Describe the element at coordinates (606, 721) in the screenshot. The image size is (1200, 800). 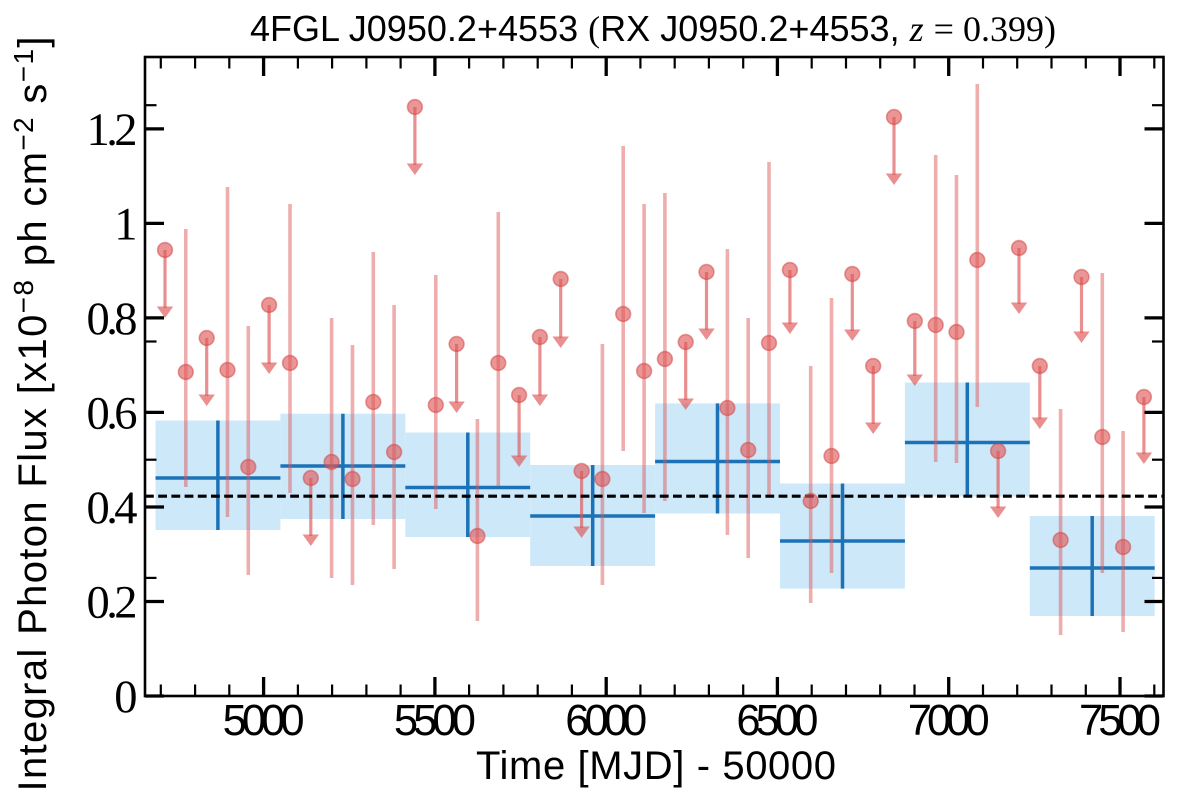
I see `svg-text: 6000` at that location.